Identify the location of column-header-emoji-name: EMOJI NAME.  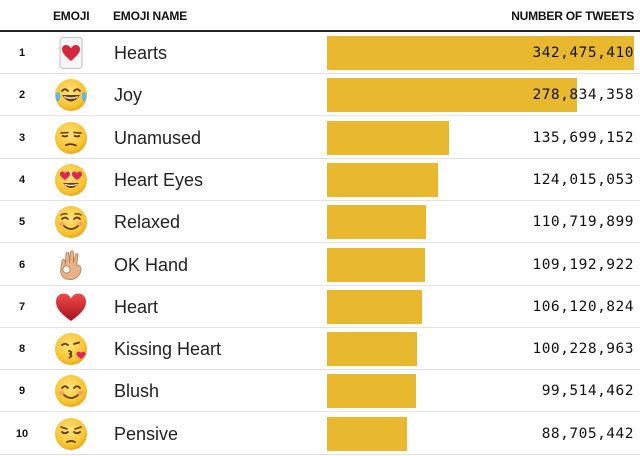
(150, 16).